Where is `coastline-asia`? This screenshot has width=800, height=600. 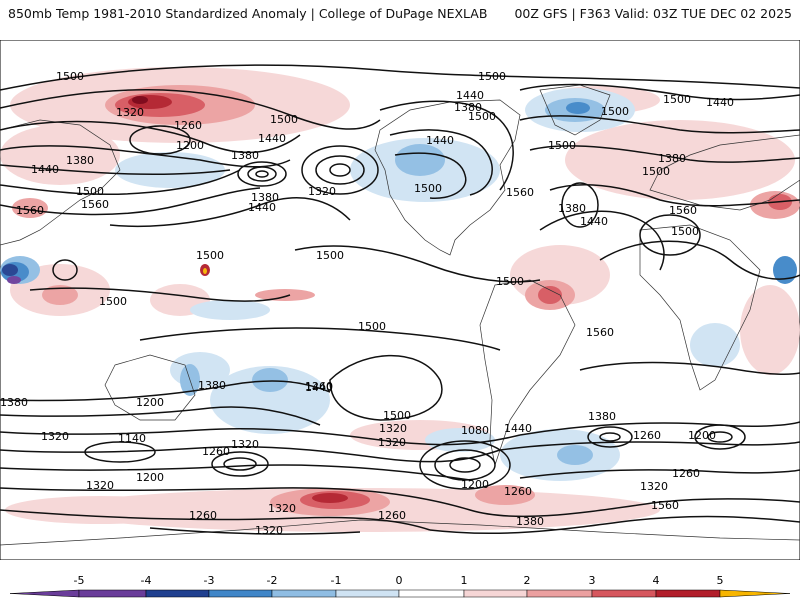
coastline-asia is located at coordinates (60, 182).